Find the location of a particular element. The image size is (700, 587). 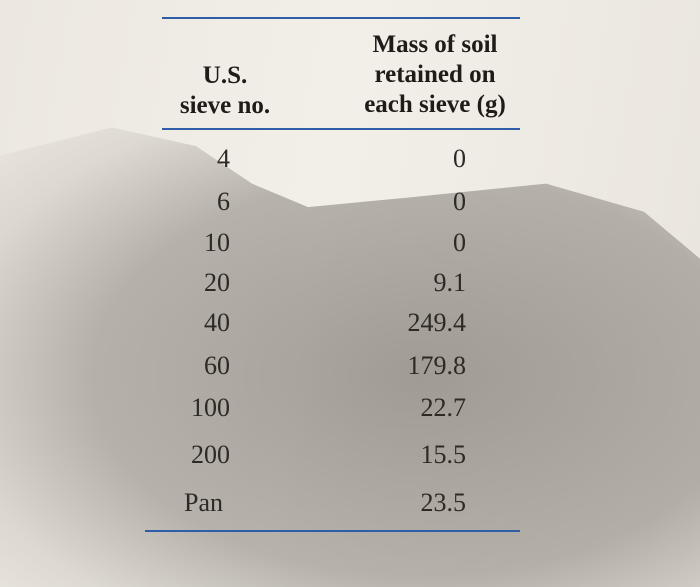

sieve-cell: Pan is located at coordinates (203, 502).